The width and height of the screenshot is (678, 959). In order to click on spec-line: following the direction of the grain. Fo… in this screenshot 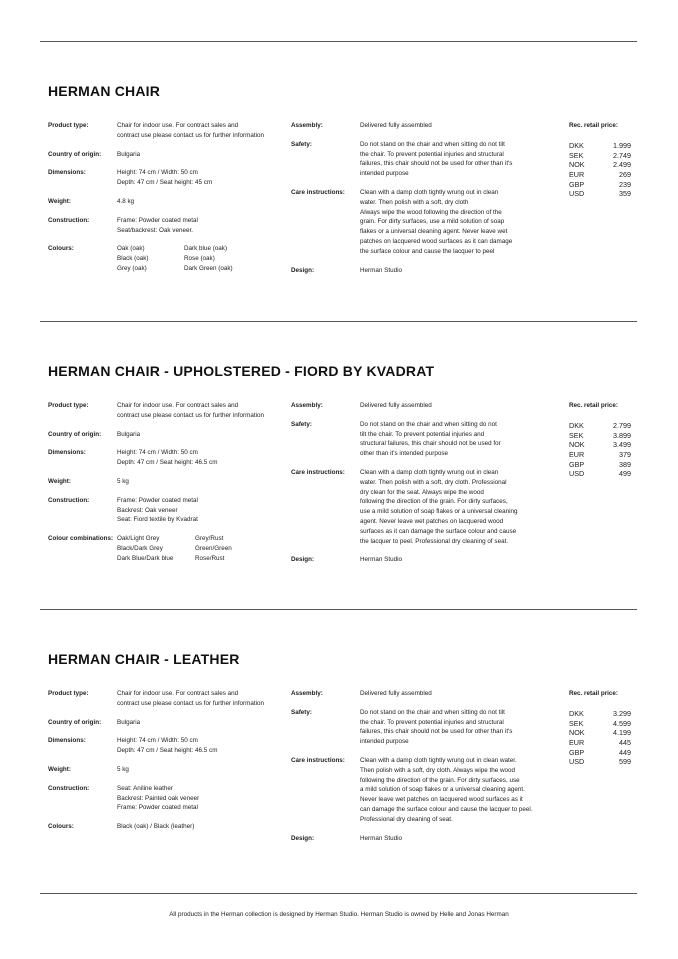, I will do `click(440, 780)`.